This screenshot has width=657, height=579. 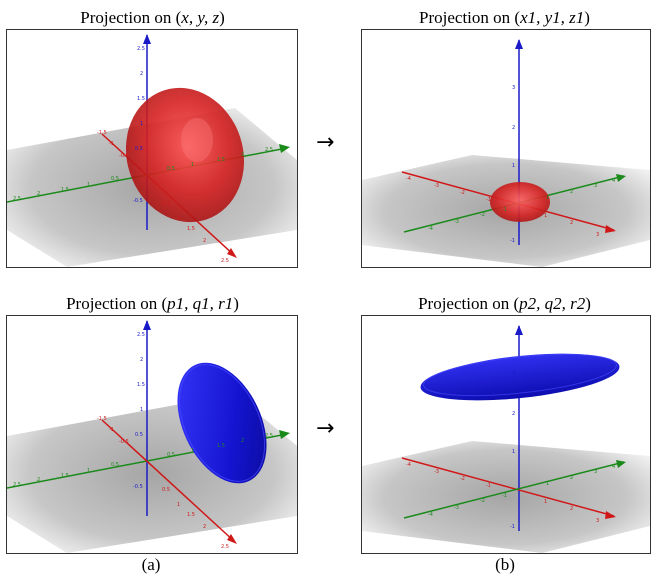 What do you see at coordinates (152, 17) in the screenshot?
I see `panel-title-xyz: Projection on (x, y, z)` at bounding box center [152, 17].